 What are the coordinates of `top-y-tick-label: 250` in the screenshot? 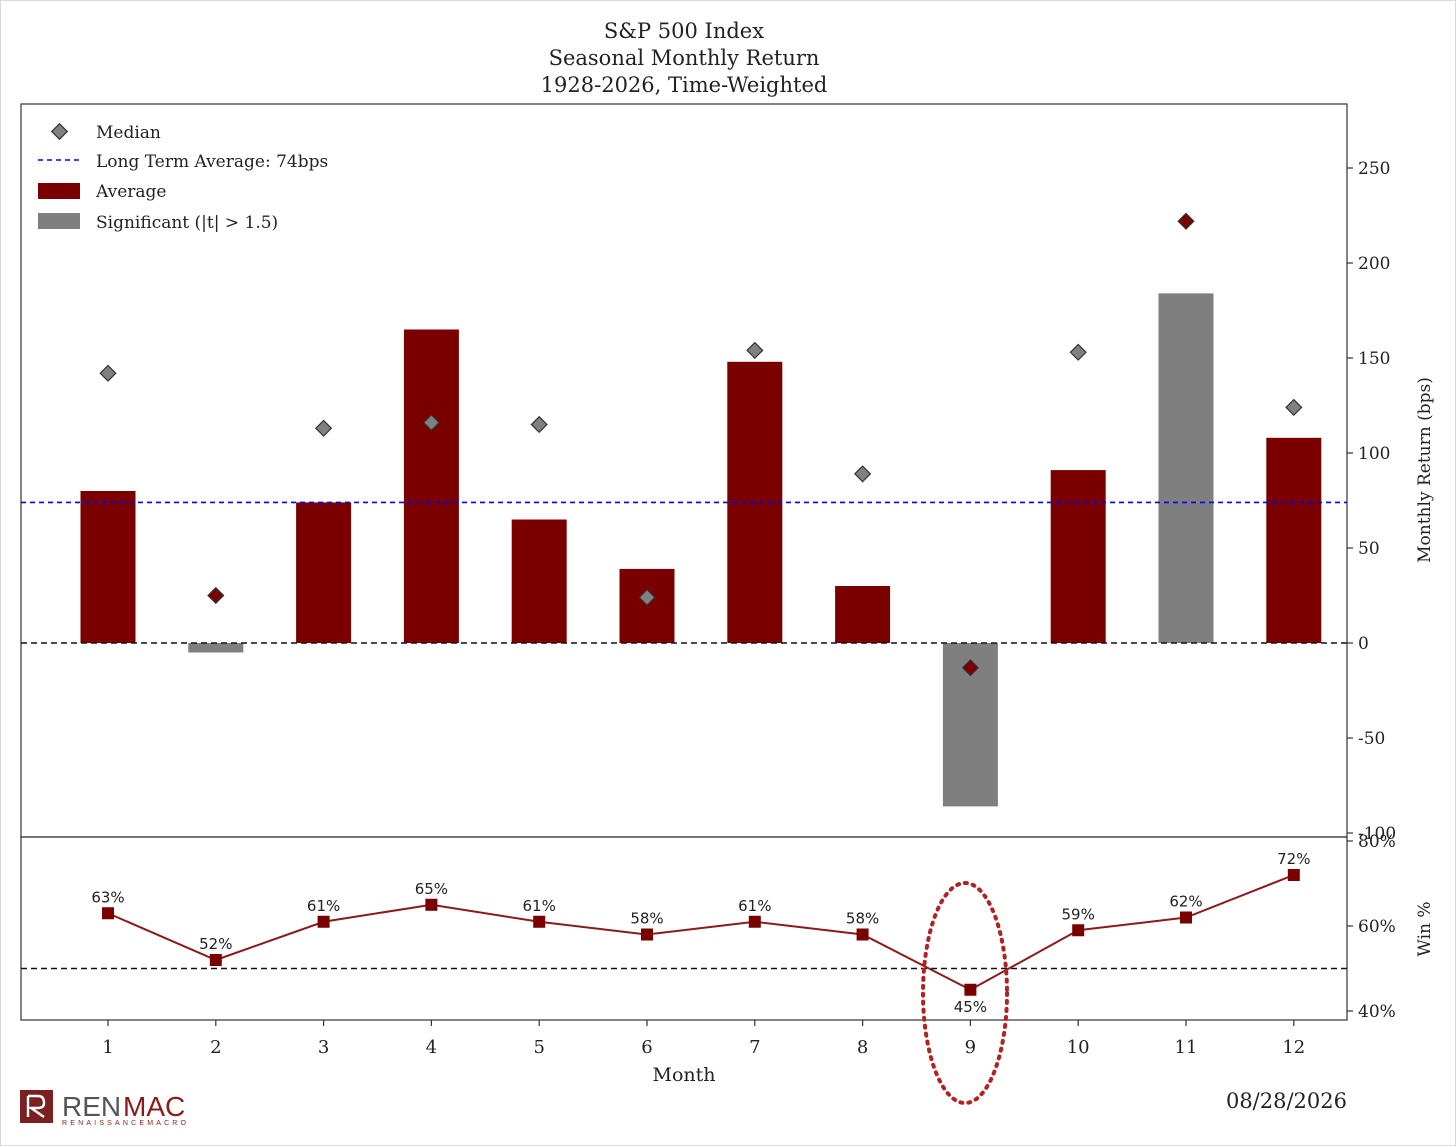 It's located at (1374, 169).